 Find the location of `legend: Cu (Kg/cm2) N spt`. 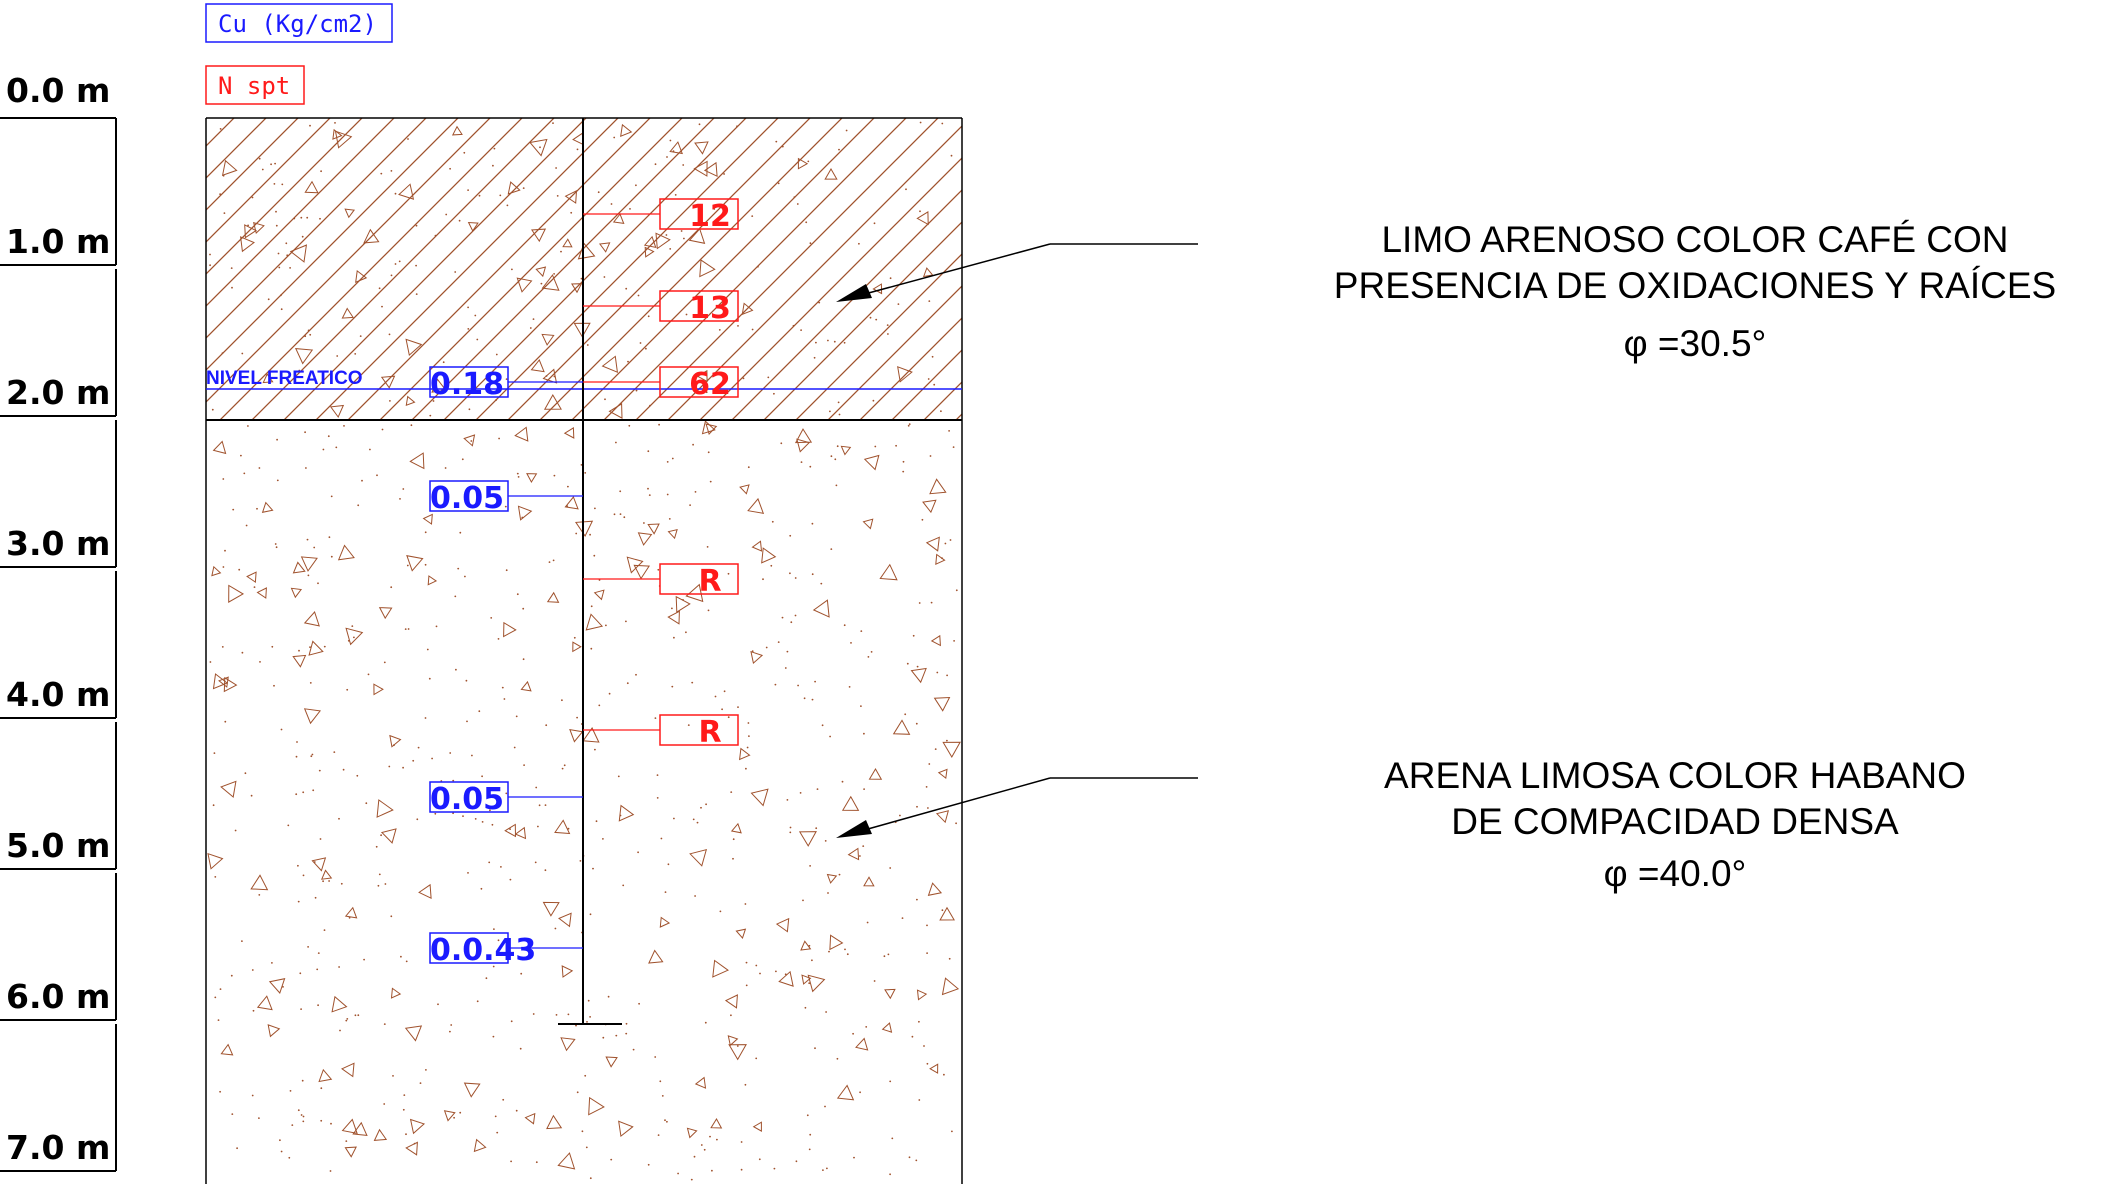

legend: Cu (Kg/cm2) N spt is located at coordinates (299, 54).